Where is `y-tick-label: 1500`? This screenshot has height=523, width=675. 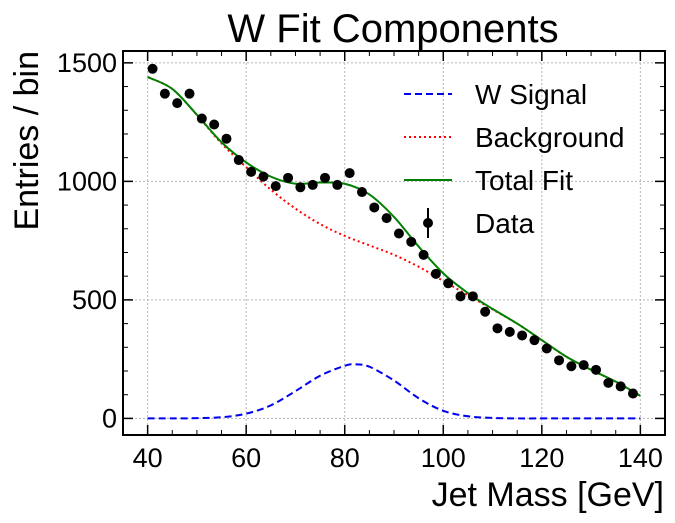
y-tick-label: 1500 is located at coordinates (87, 63).